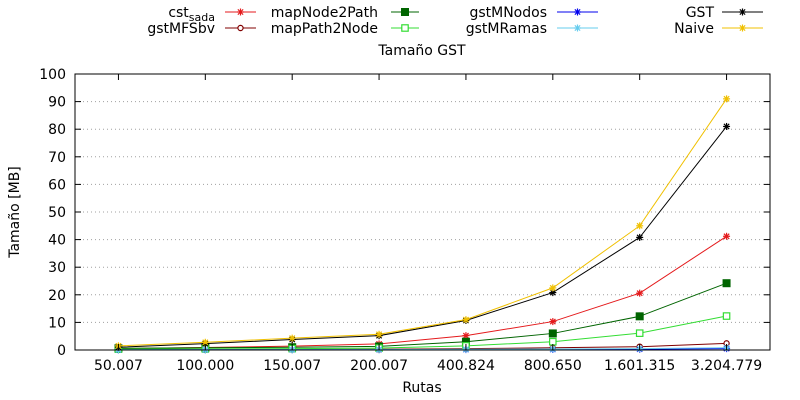 Image resolution: width=800 pixels, height=400 pixels. I want to click on legend-label: Naive, so click(694, 29).